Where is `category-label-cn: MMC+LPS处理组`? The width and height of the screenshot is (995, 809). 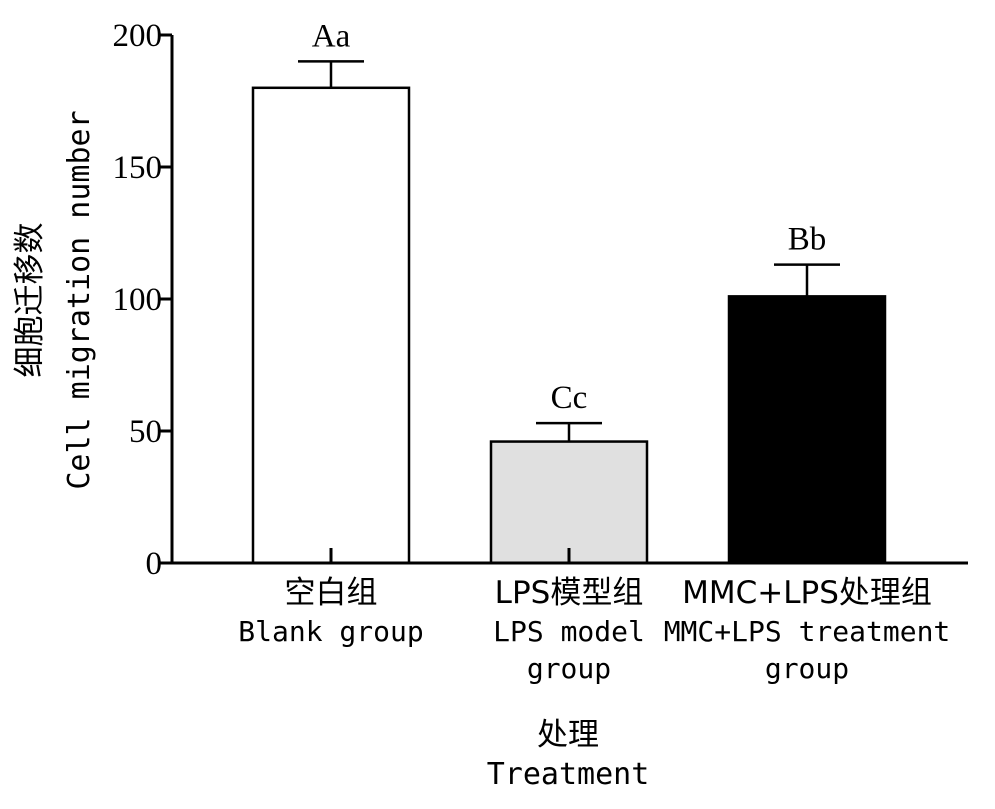
category-label-cn: MMC+LPS处理组 is located at coordinates (807, 593).